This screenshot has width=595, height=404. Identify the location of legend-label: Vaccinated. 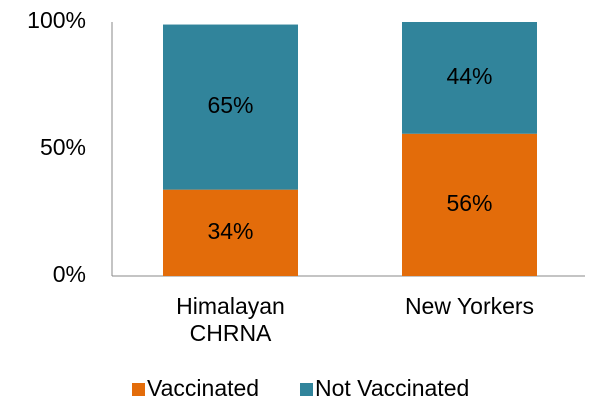
(203, 388).